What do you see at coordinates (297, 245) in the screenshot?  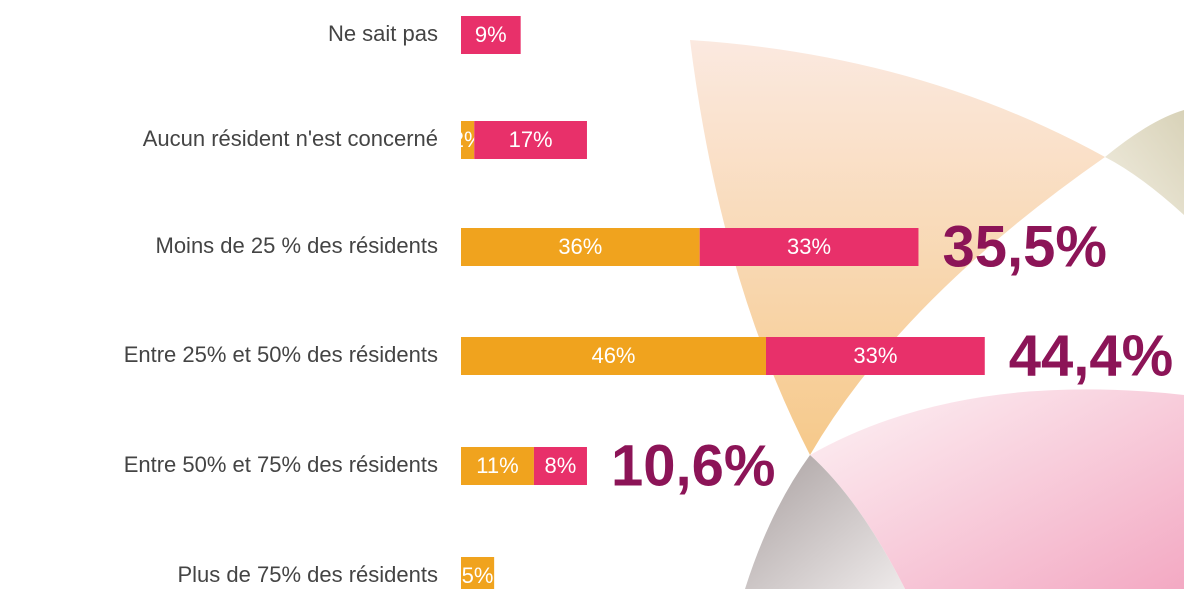 I see `category-label: Moins de 25 % des résidents` at bounding box center [297, 245].